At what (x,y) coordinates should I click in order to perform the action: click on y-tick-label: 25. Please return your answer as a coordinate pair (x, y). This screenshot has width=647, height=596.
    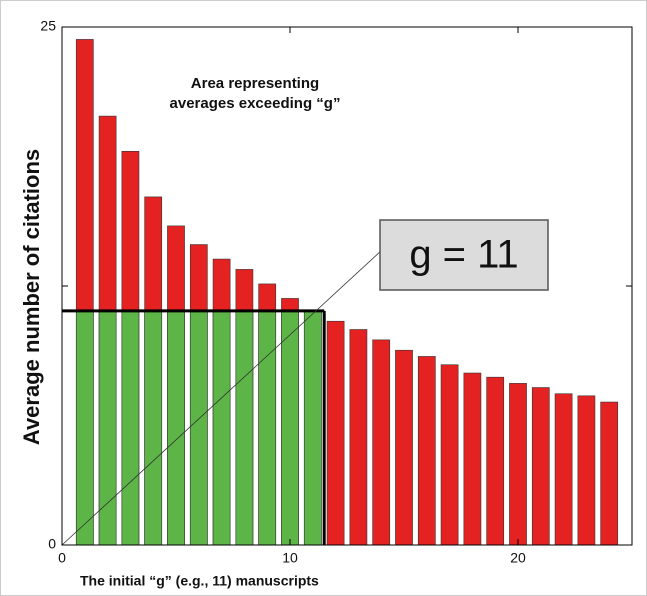
    Looking at the image, I should click on (48, 26).